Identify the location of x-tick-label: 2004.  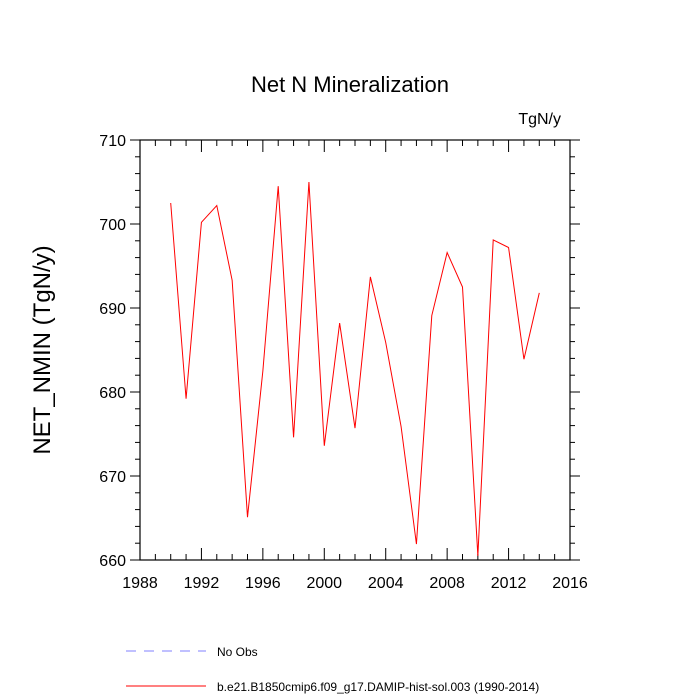
(386, 583).